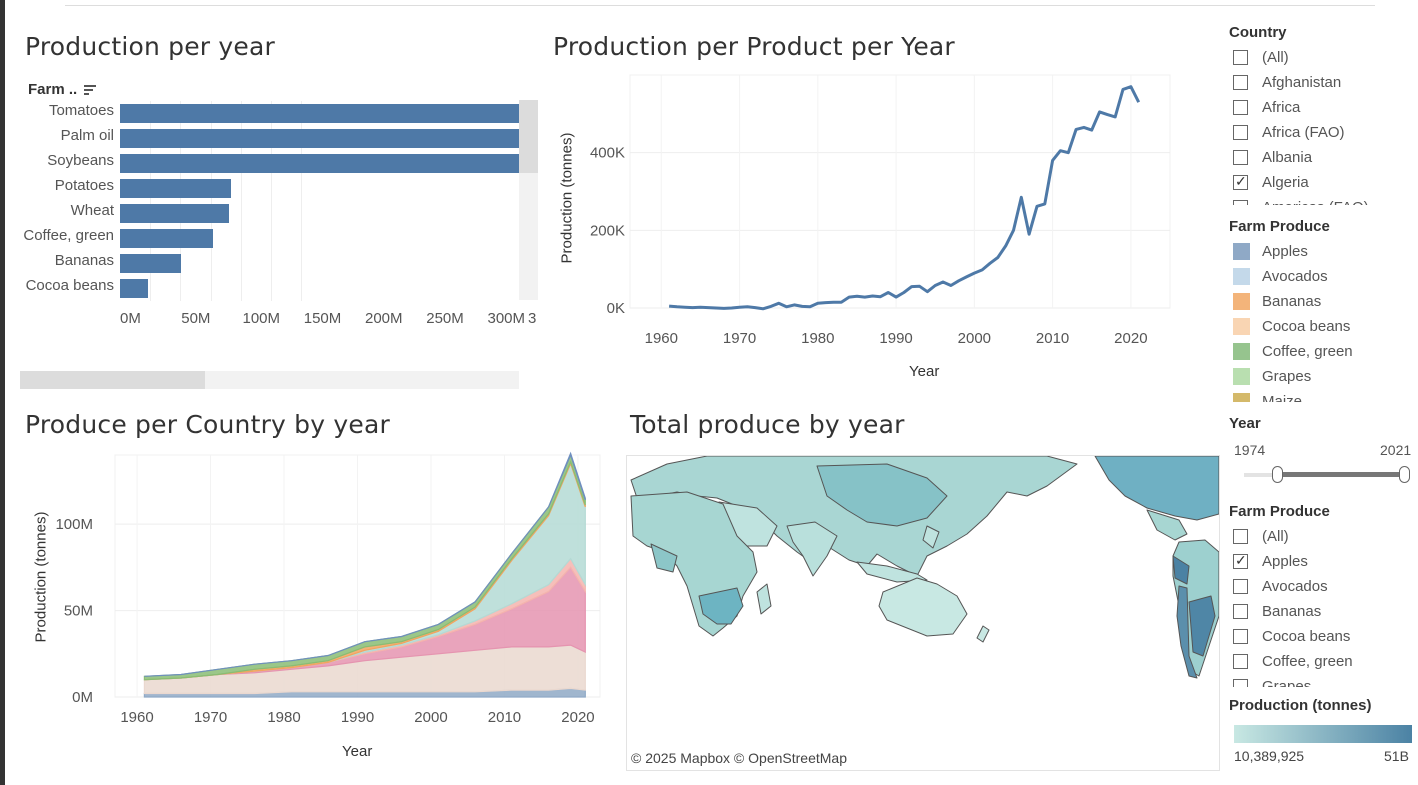  What do you see at coordinates (319, 163) in the screenshot?
I see `bar-soybeans` at bounding box center [319, 163].